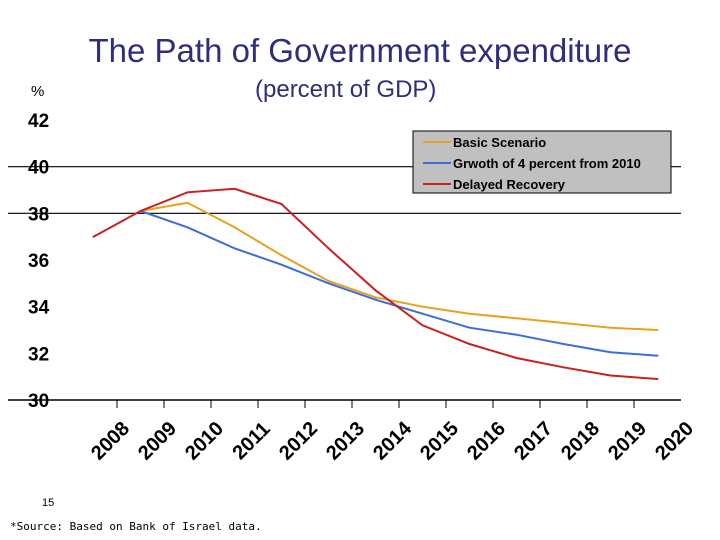  What do you see at coordinates (360, 50) in the screenshot?
I see `chart-title: The Path of Government expenditure` at bounding box center [360, 50].